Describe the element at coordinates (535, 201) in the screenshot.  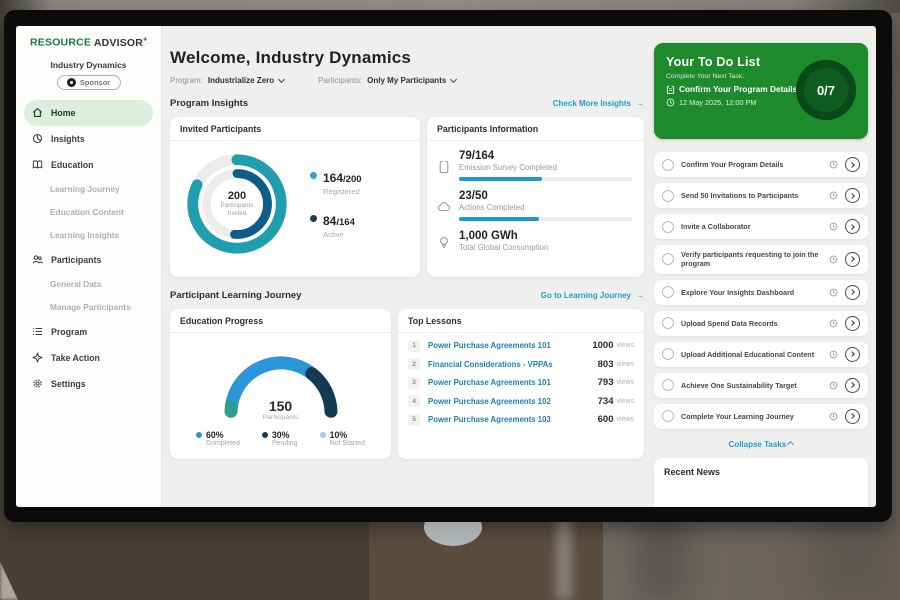
I see `info-row-actions: 23/50 Actions Completed` at that location.